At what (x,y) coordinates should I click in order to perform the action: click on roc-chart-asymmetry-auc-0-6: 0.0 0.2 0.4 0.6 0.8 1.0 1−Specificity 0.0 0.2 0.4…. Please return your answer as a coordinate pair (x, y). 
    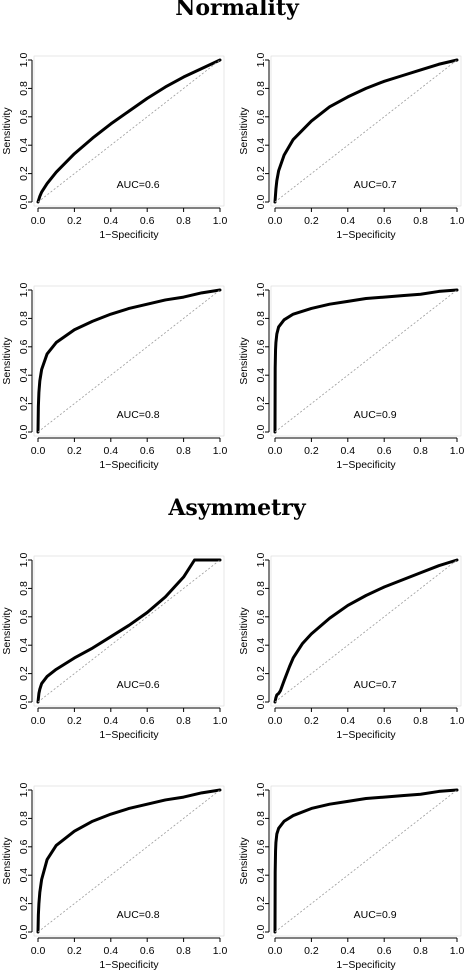
    Looking at the image, I should click on (114, 647).